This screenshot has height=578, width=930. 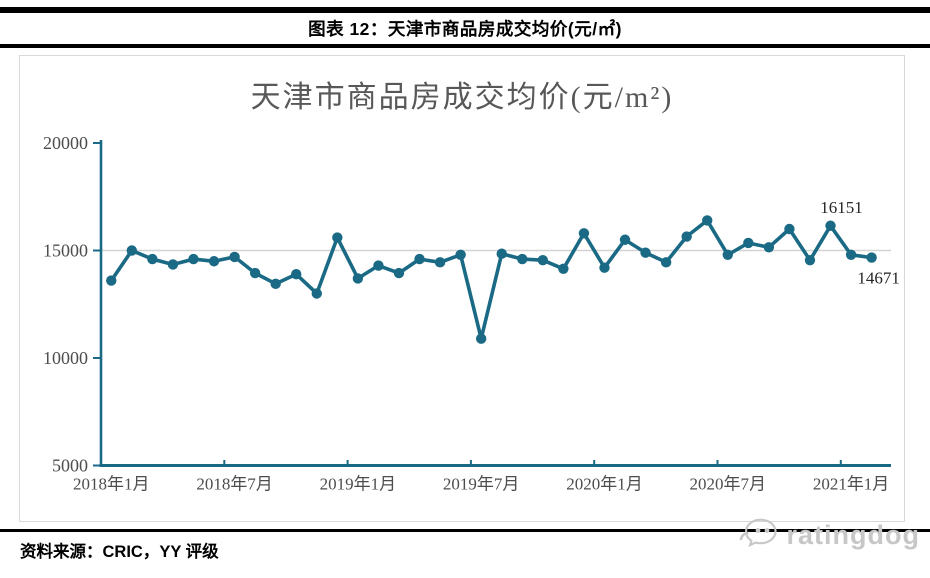 What do you see at coordinates (111, 484) in the screenshot?
I see `svg-text: 2018年1月` at bounding box center [111, 484].